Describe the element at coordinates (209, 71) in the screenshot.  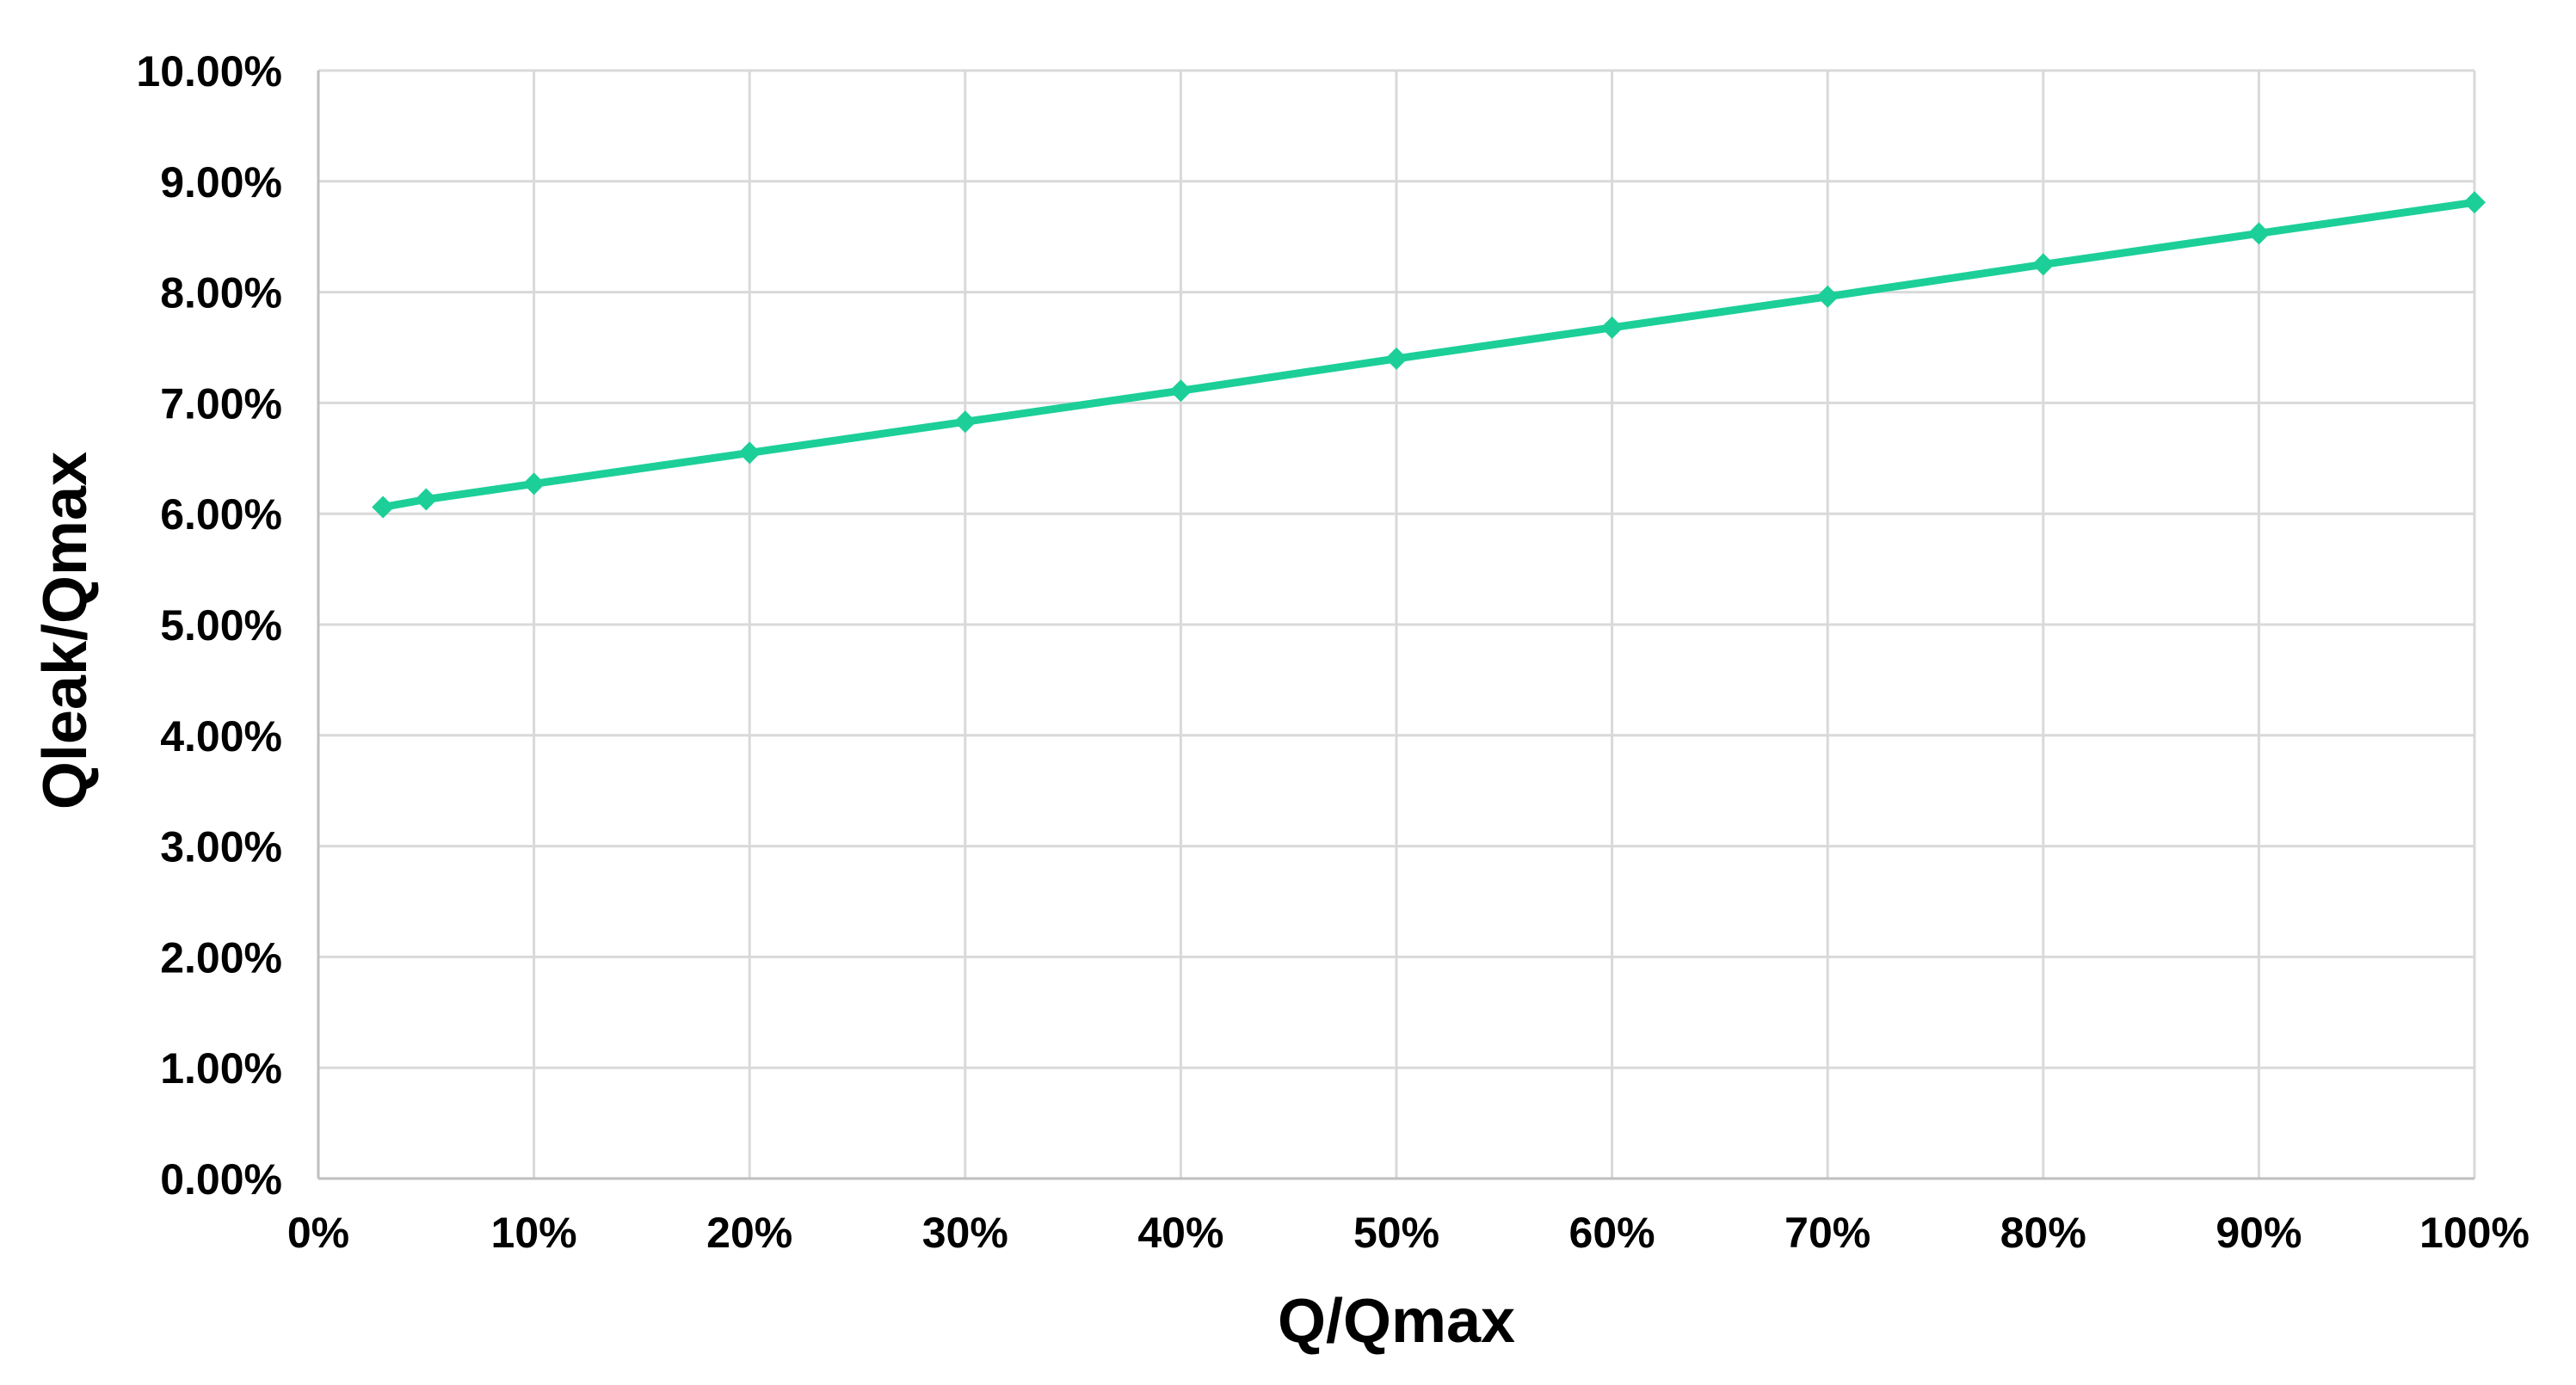
I see `y-tick-label: 10.00%` at that location.